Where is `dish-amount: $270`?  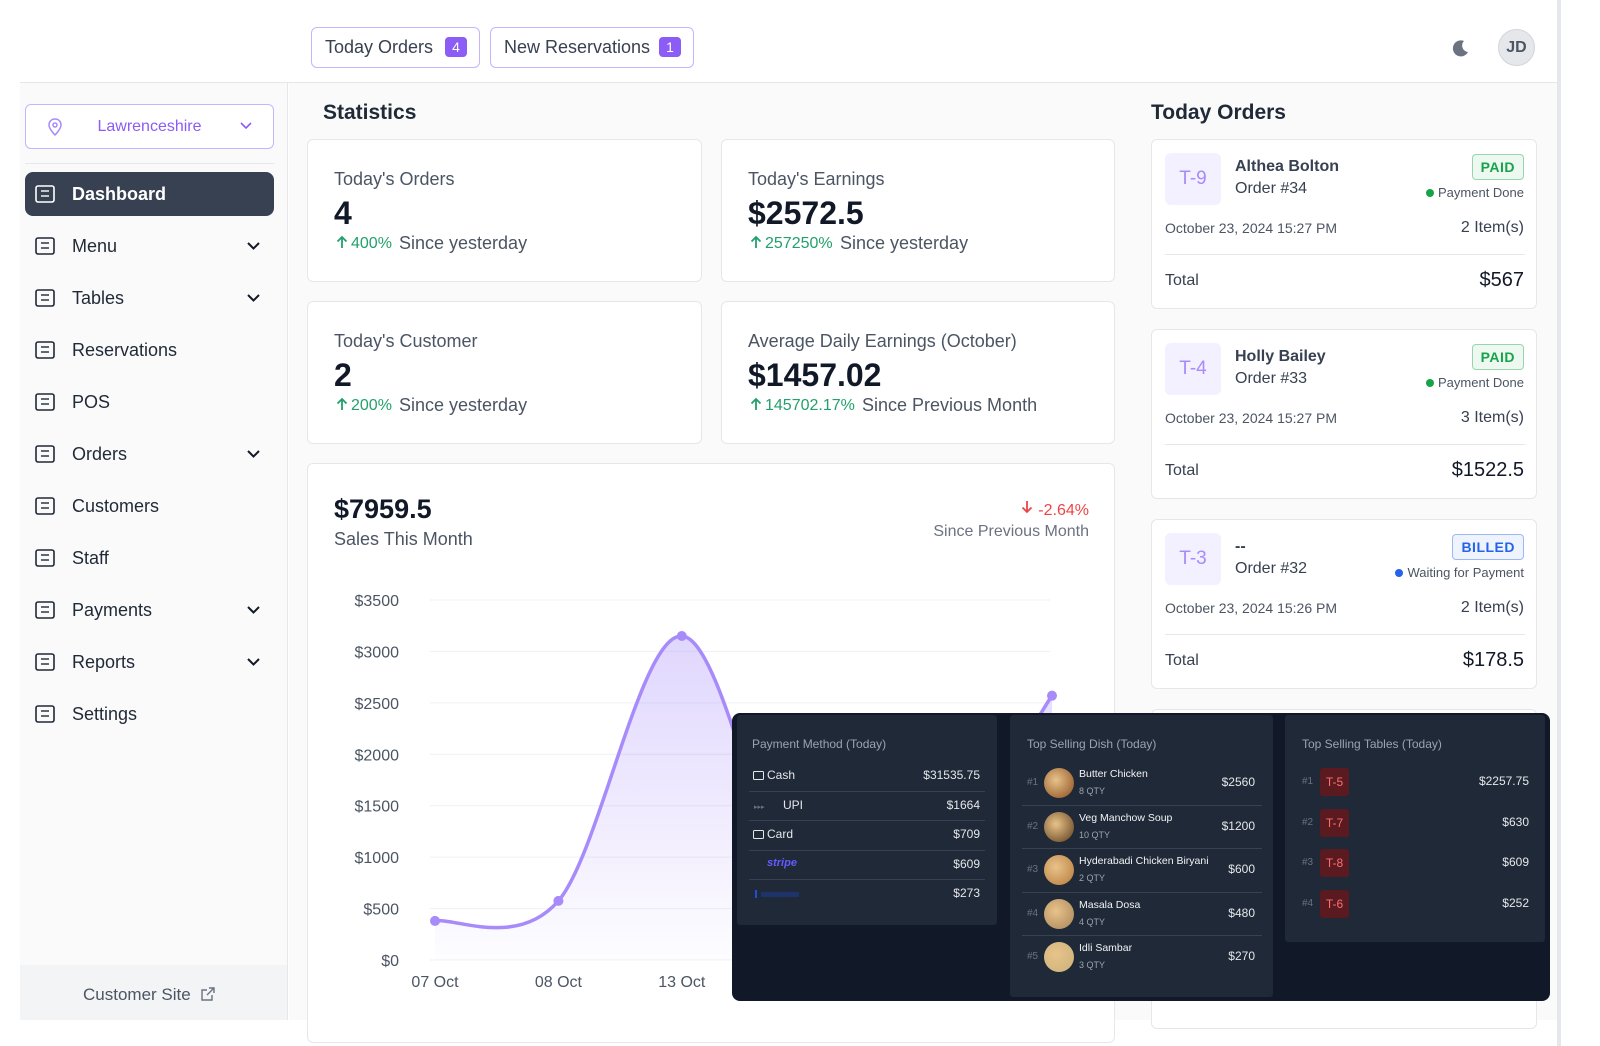 dish-amount: $270 is located at coordinates (1241, 956).